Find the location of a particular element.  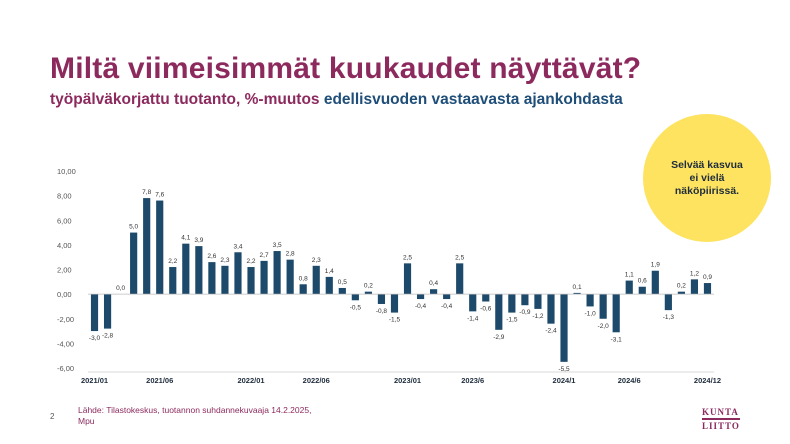

data-label: 4,1 is located at coordinates (185, 238).